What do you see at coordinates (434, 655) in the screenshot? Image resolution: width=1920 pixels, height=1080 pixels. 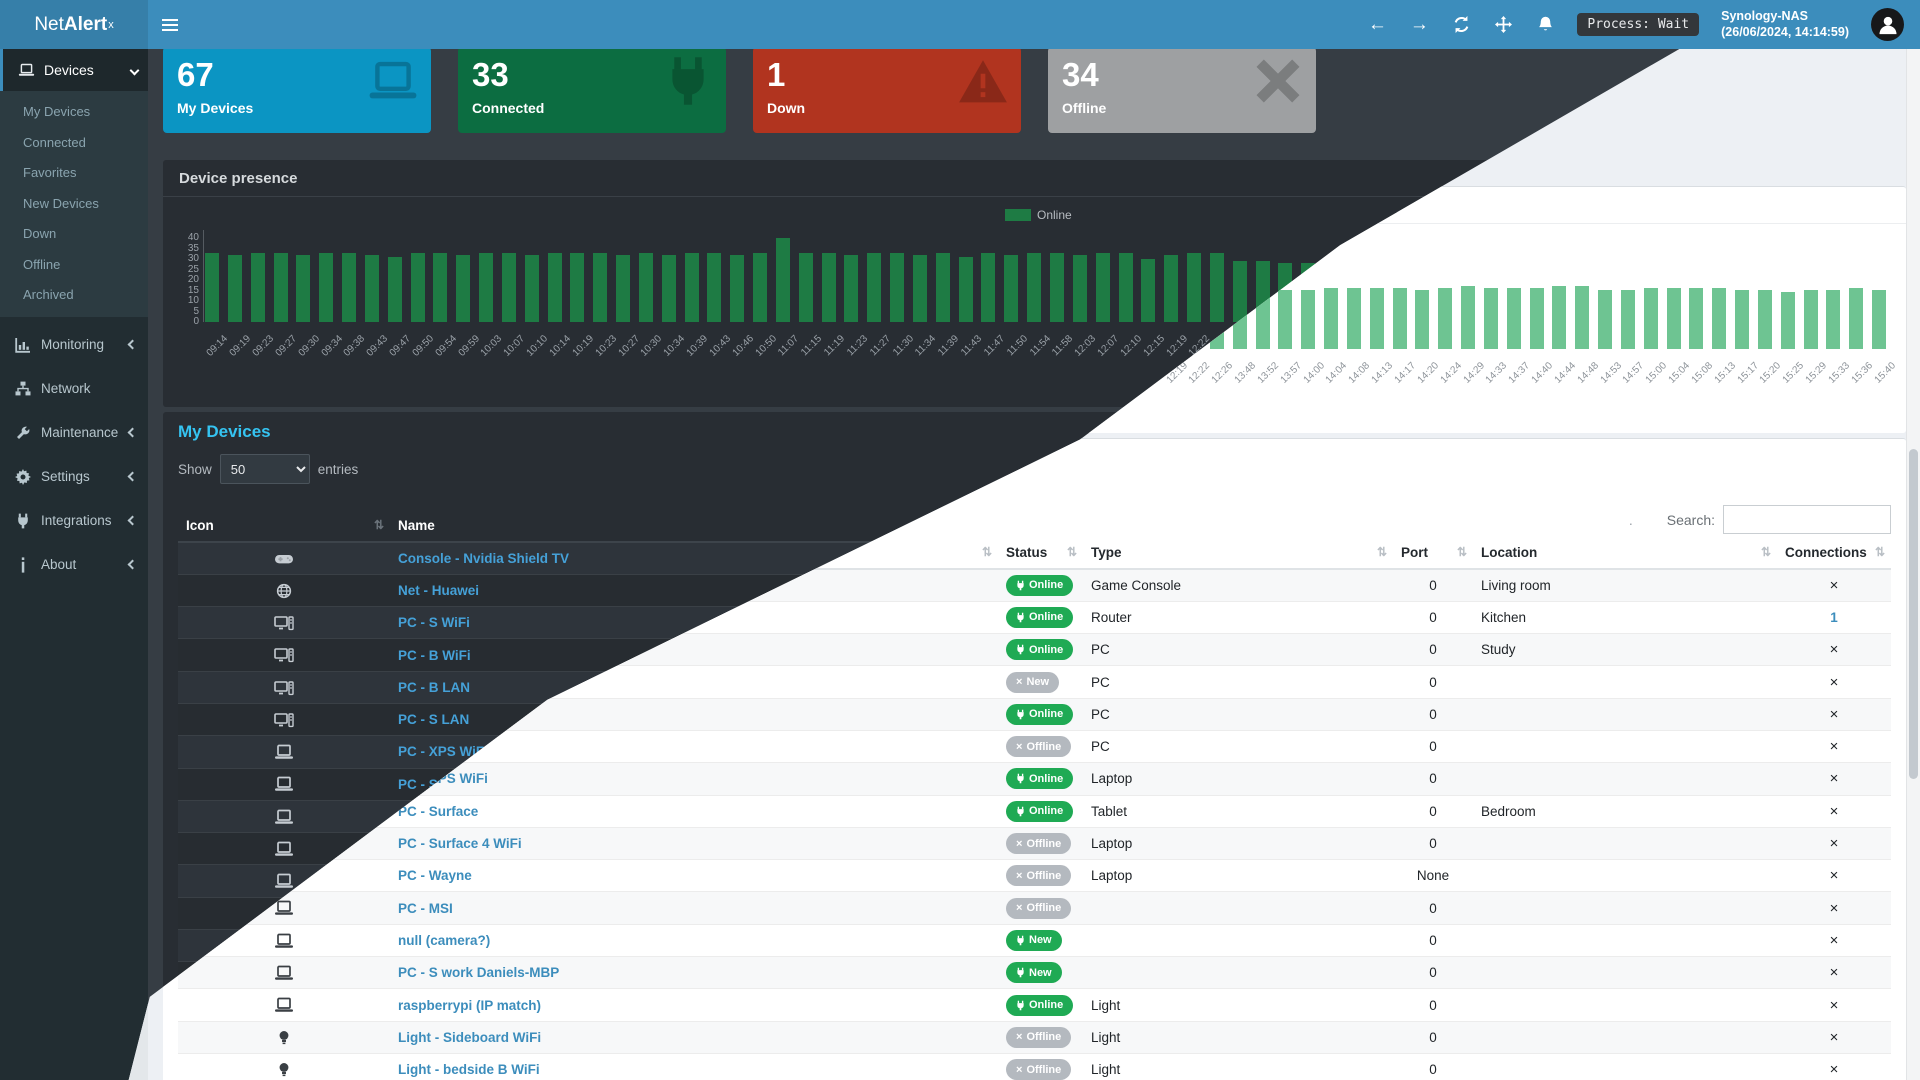 I see `device-name-link: PC - B WiFi` at bounding box center [434, 655].